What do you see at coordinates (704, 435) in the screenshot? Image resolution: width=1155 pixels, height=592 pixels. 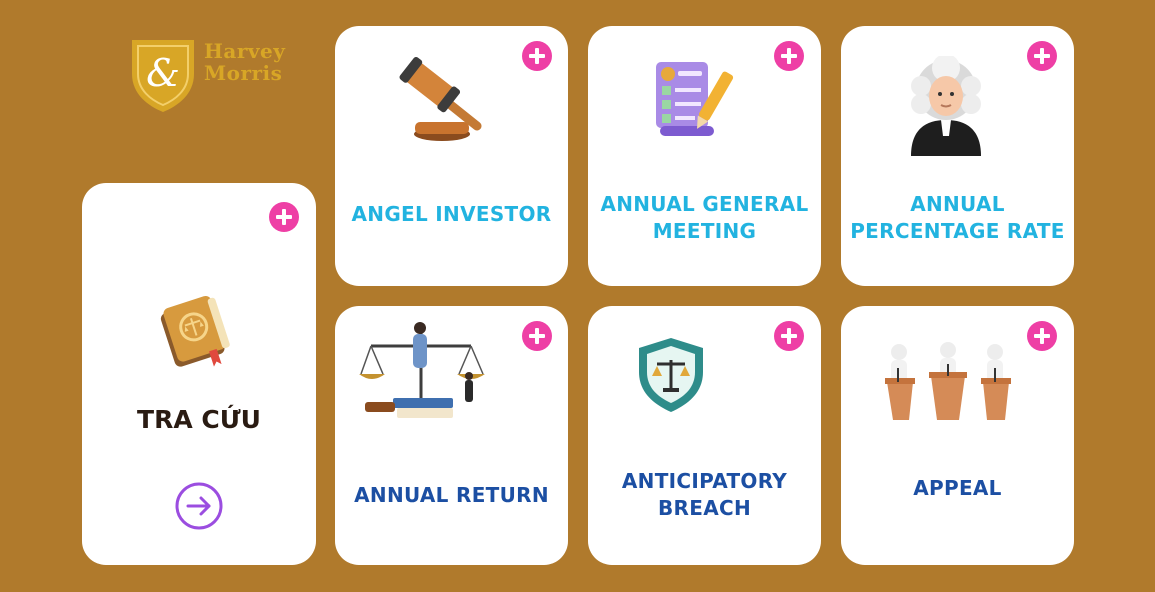 I see `term-card-anticipatory-breach: ANTICIPATORY BREACH` at bounding box center [704, 435].